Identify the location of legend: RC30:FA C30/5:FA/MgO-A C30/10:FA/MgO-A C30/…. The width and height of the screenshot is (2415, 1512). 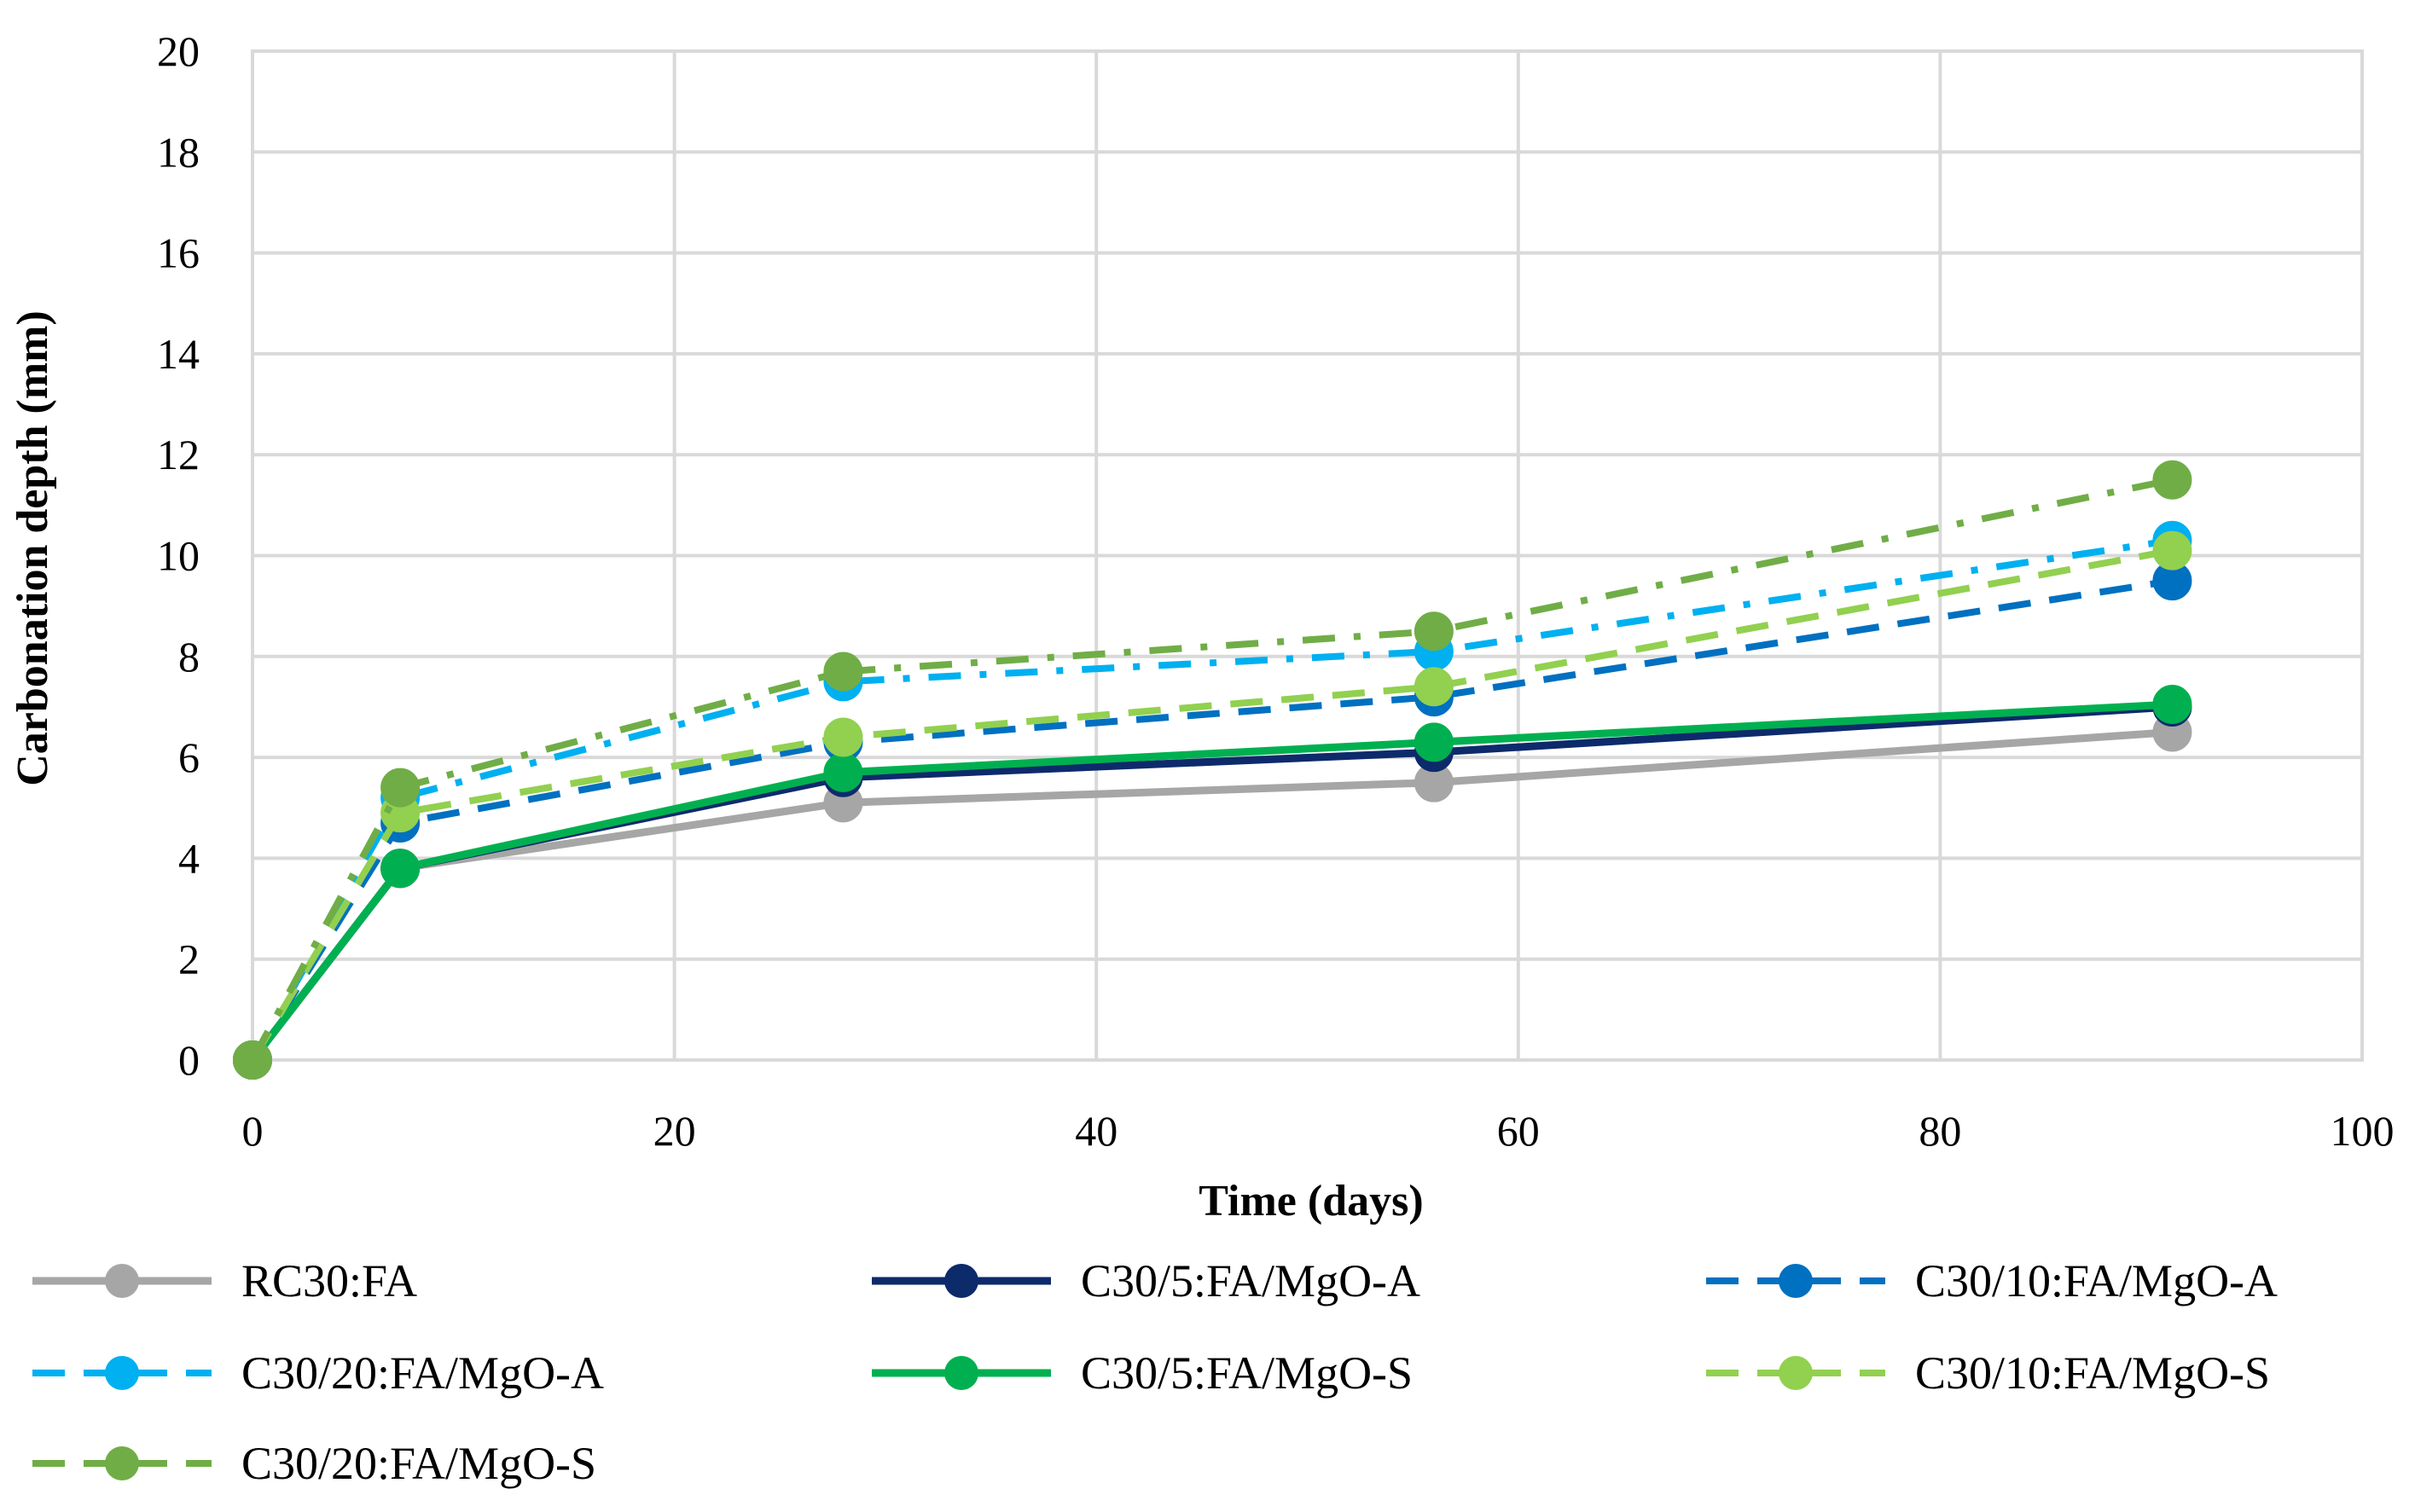
(1155, 1372).